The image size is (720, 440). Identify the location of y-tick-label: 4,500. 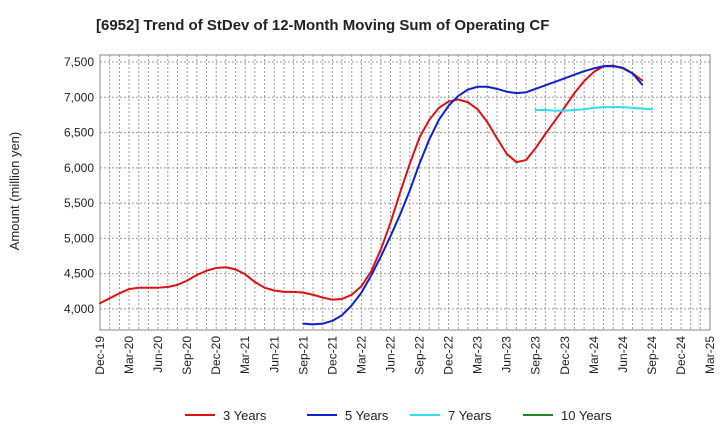
(79, 274).